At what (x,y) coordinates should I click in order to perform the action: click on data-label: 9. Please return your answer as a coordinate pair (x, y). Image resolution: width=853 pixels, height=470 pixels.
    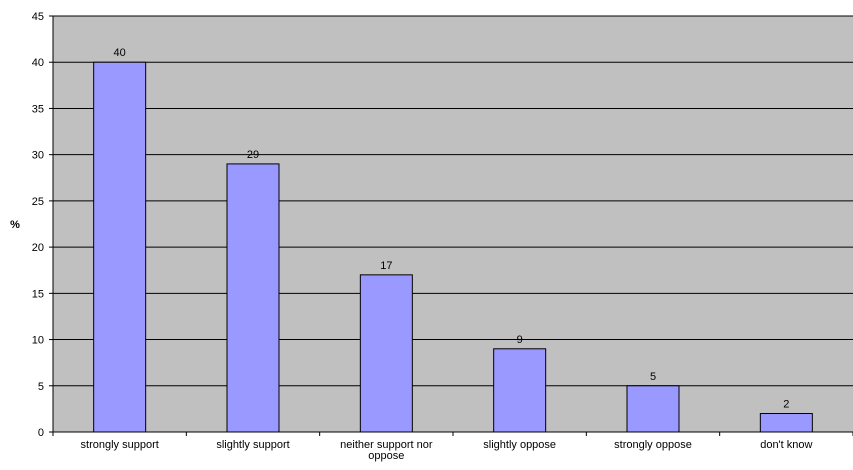
    Looking at the image, I should click on (520, 340).